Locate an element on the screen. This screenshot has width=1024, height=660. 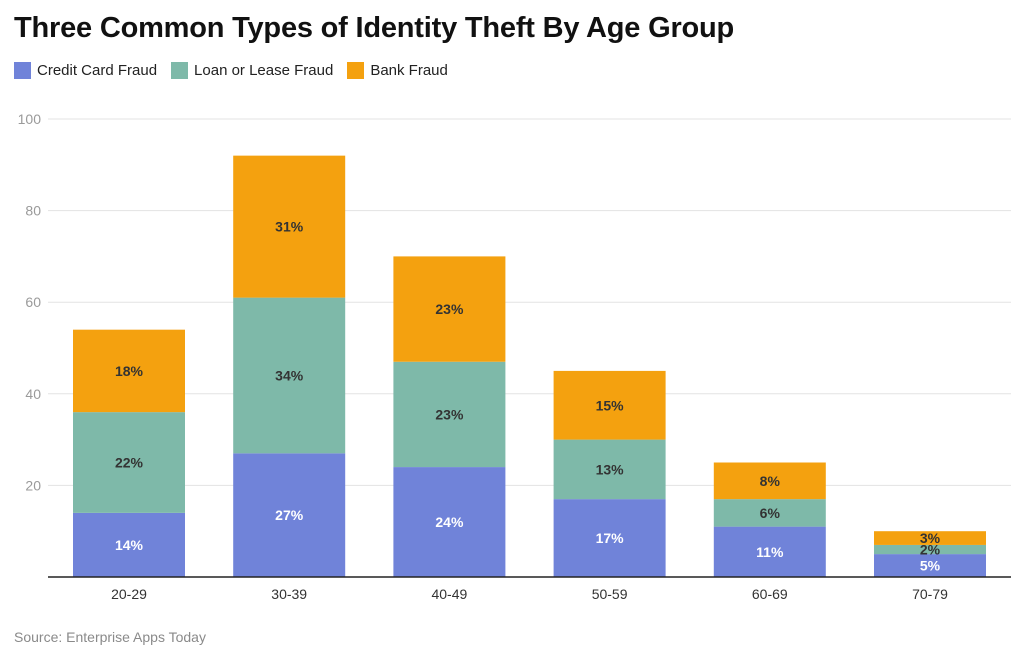
data-label-credit-card-fraud-40-49: 24% is located at coordinates (449, 522).